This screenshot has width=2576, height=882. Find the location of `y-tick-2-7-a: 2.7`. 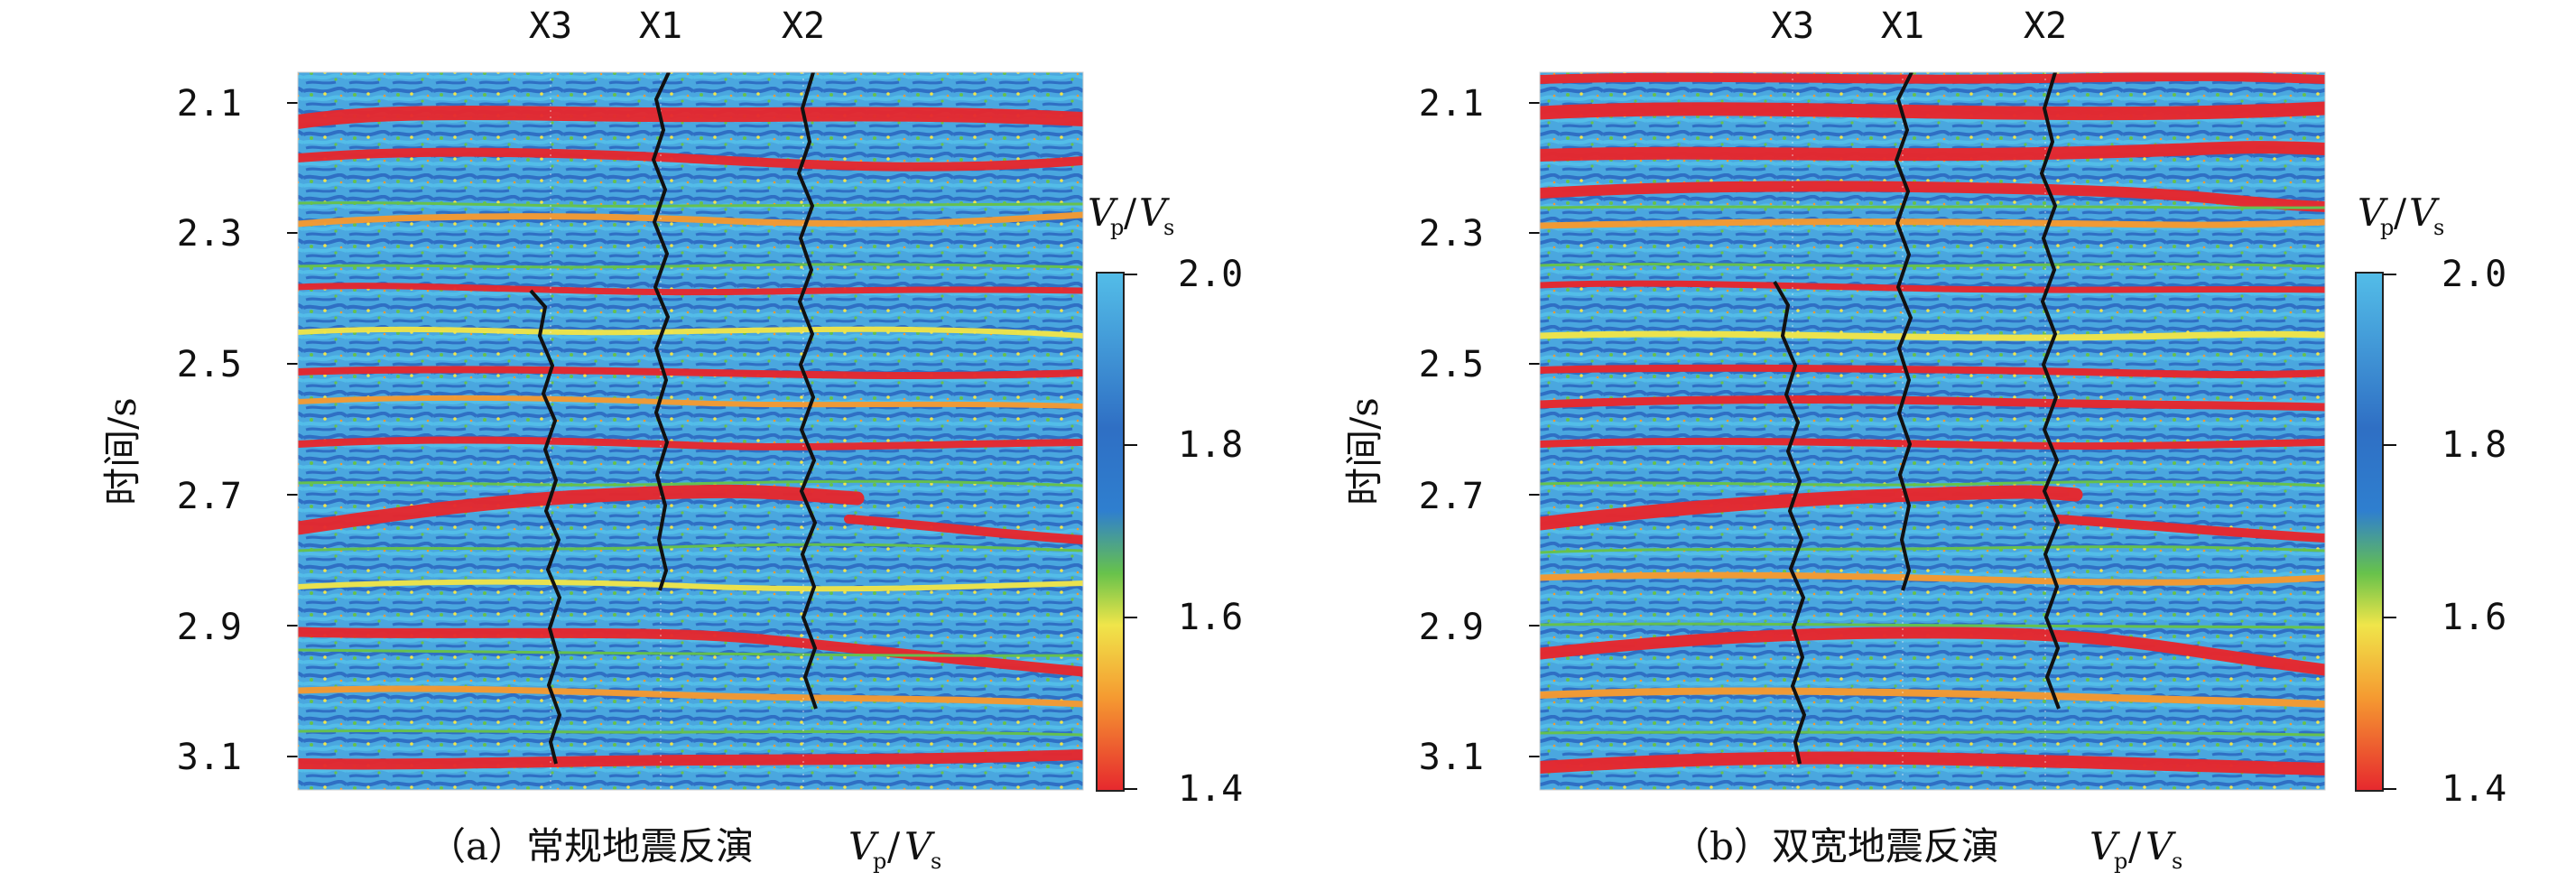

y-tick-2-7-a: 2.7 is located at coordinates (209, 496).